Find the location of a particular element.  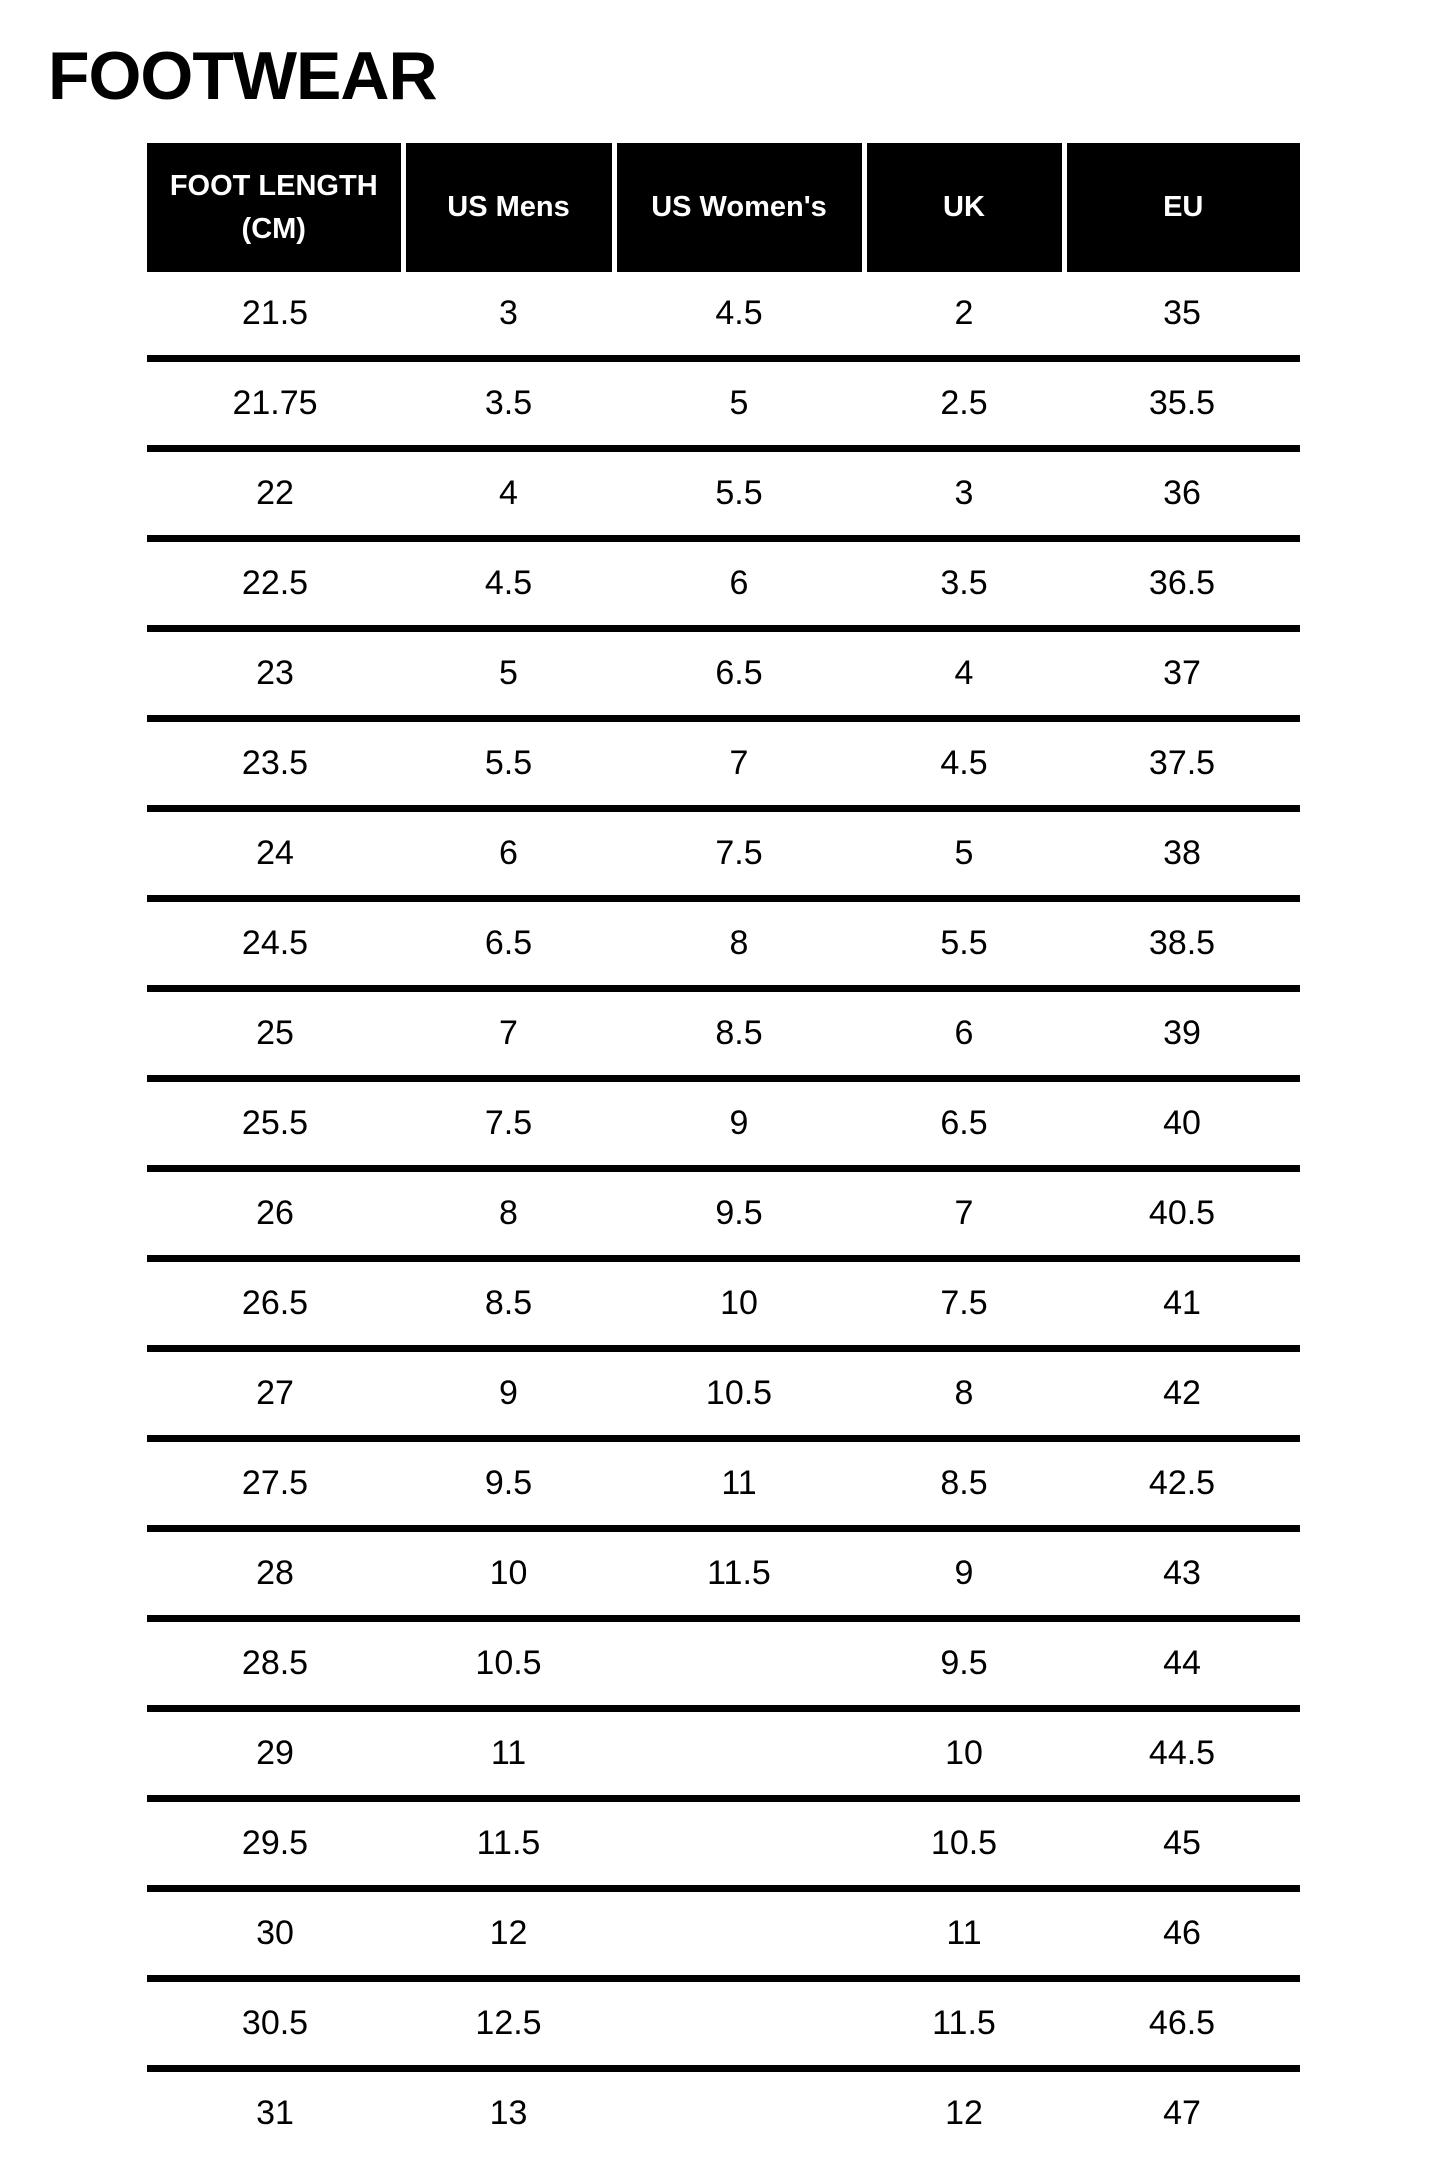

header-us-womens: US Women's is located at coordinates (737, 207).